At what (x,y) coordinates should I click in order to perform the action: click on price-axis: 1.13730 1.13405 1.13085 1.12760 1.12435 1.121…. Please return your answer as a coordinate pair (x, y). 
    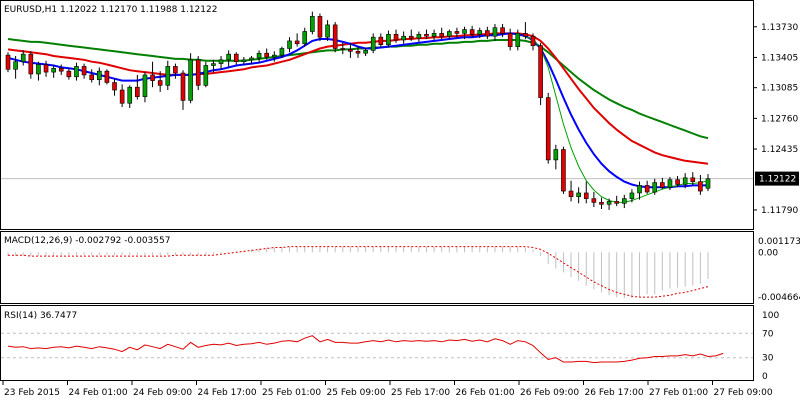
    Looking at the image, I should click on (776, 119).